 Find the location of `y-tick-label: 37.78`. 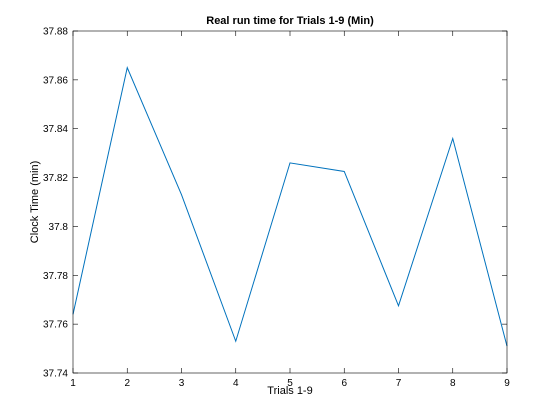

y-tick-label: 37.78 is located at coordinates (55, 276).